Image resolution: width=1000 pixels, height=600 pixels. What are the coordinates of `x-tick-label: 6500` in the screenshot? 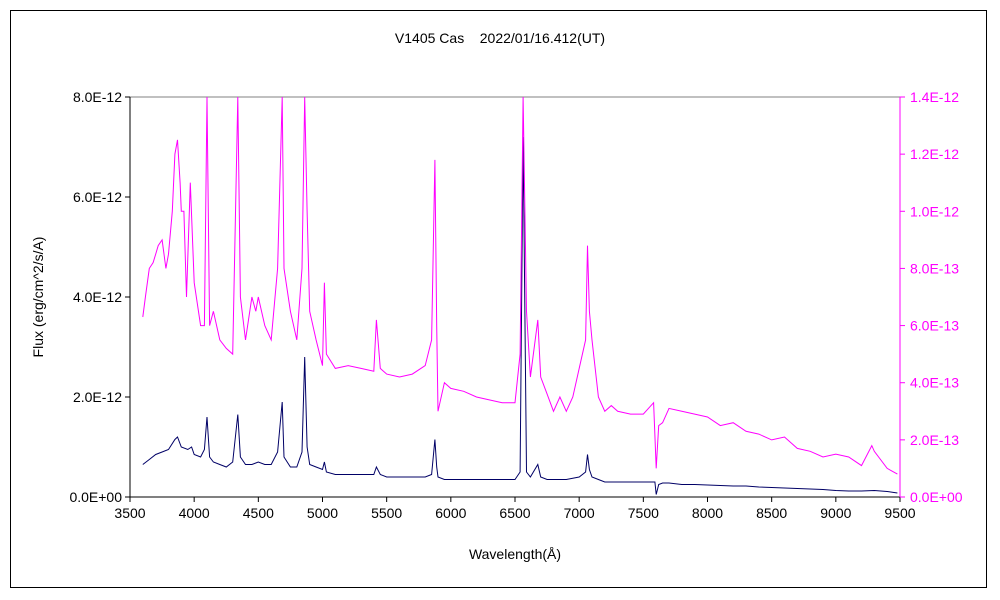 It's located at (514, 513).